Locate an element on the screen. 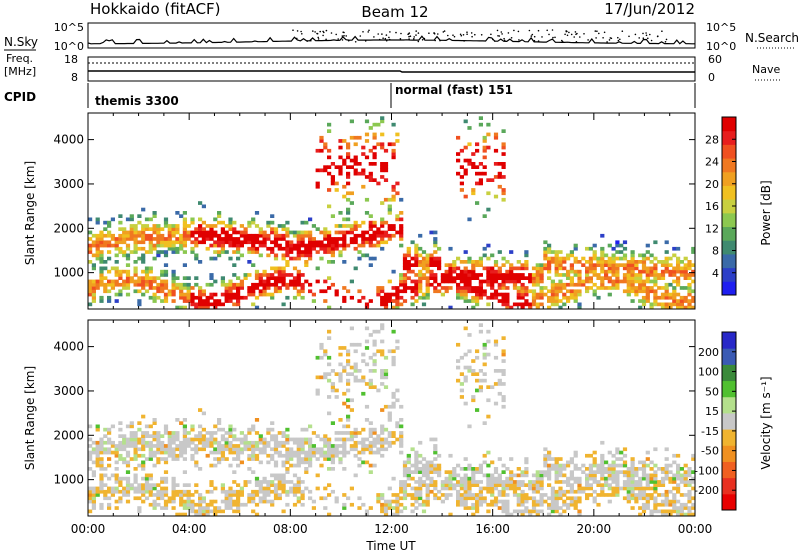 The image size is (800, 554). power-ytick-label: 4000 is located at coordinates (68, 140).